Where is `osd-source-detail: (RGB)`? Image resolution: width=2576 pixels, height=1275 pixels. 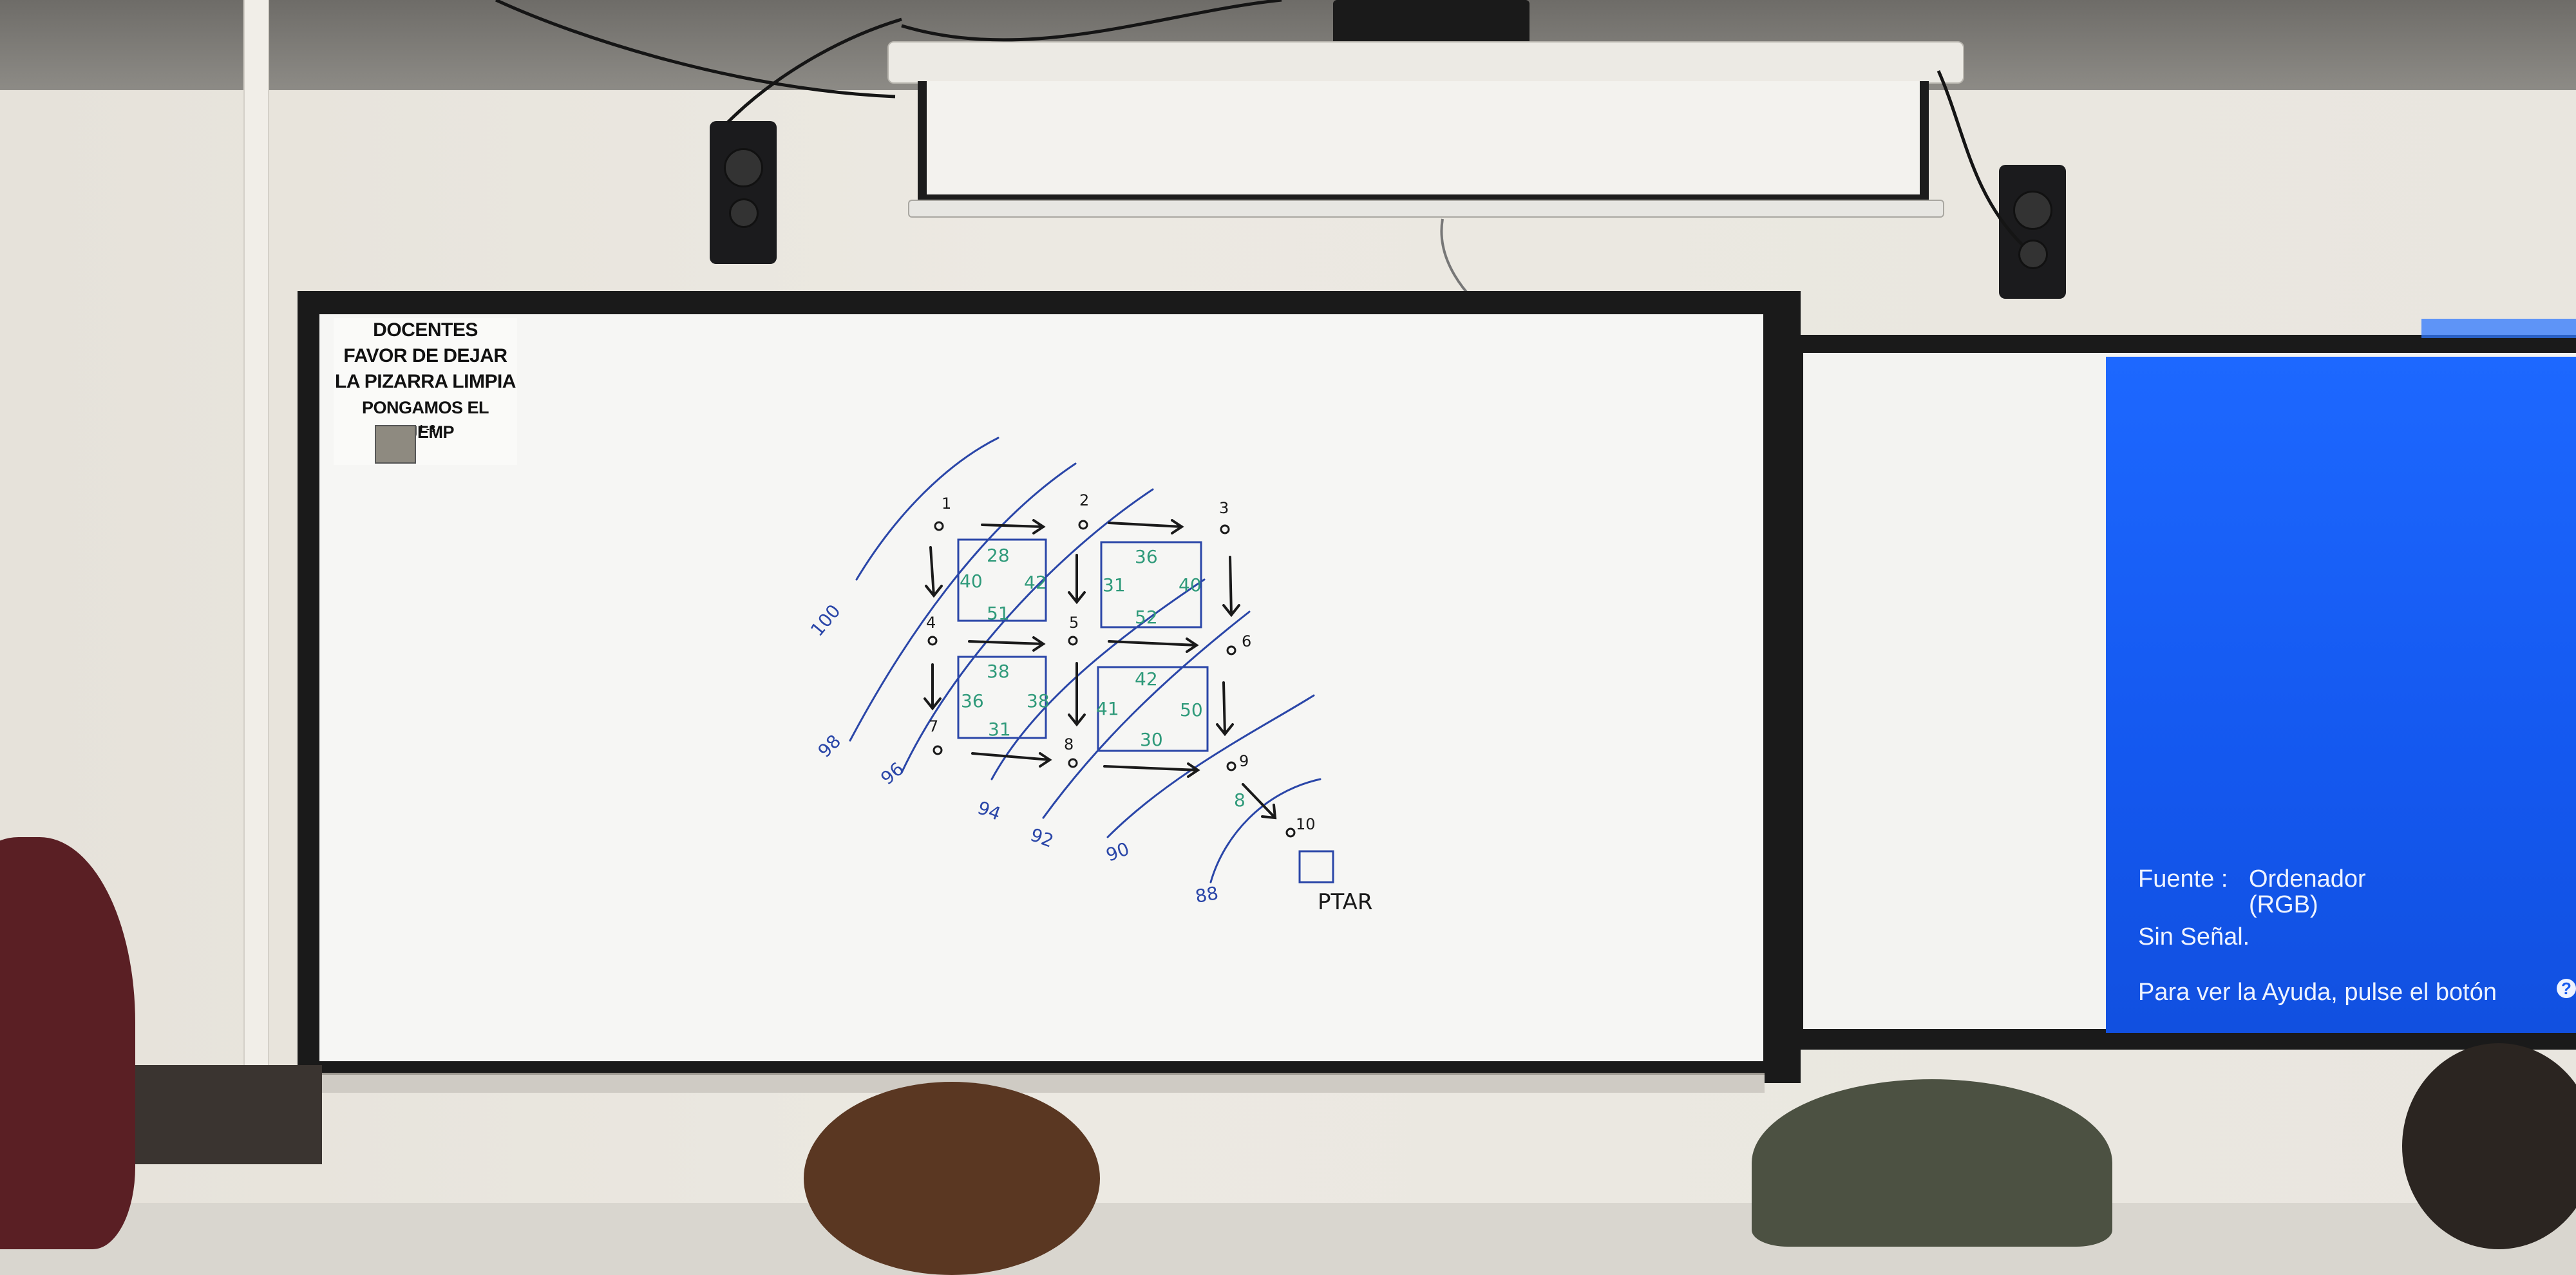
osd-source-detail: (RGB) is located at coordinates (2283, 904).